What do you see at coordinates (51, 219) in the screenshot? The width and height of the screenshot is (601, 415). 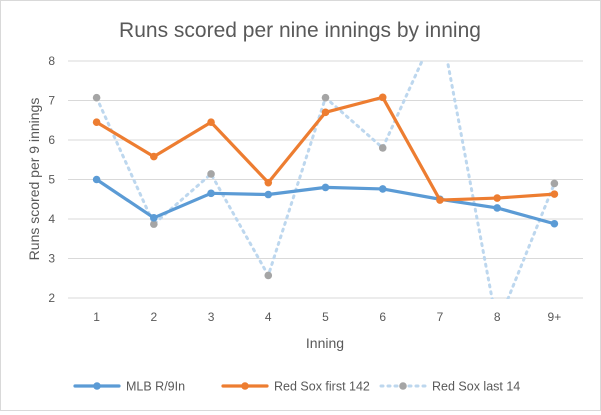 I see `y-tick-label: 4` at bounding box center [51, 219].